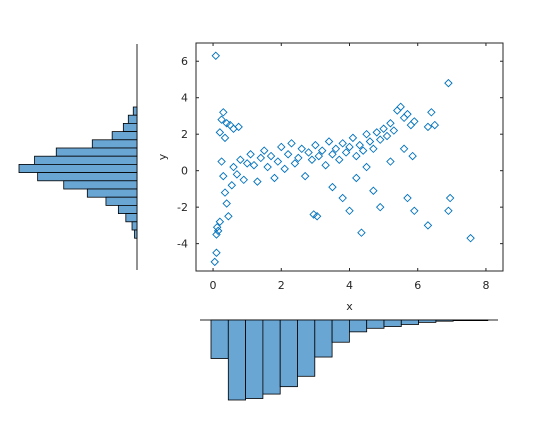 The image size is (560, 424). Describe the element at coordinates (182, 207) in the screenshot. I see `y-tick-label: -2` at that location.